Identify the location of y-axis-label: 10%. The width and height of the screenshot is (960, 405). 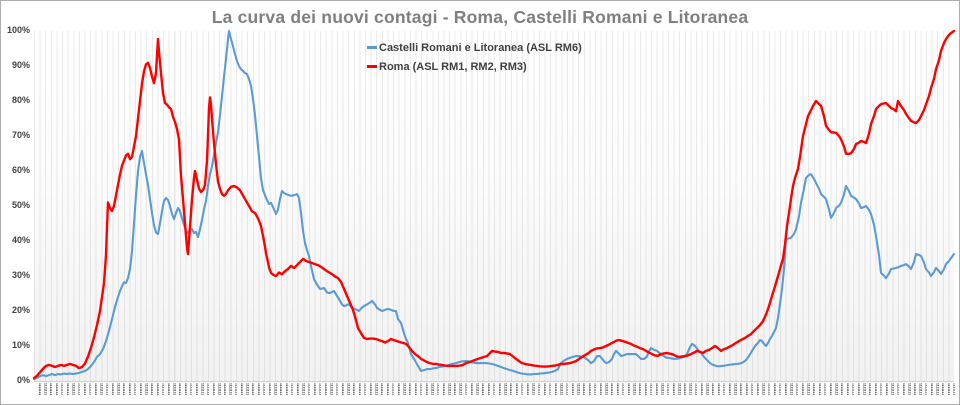
(20, 345).